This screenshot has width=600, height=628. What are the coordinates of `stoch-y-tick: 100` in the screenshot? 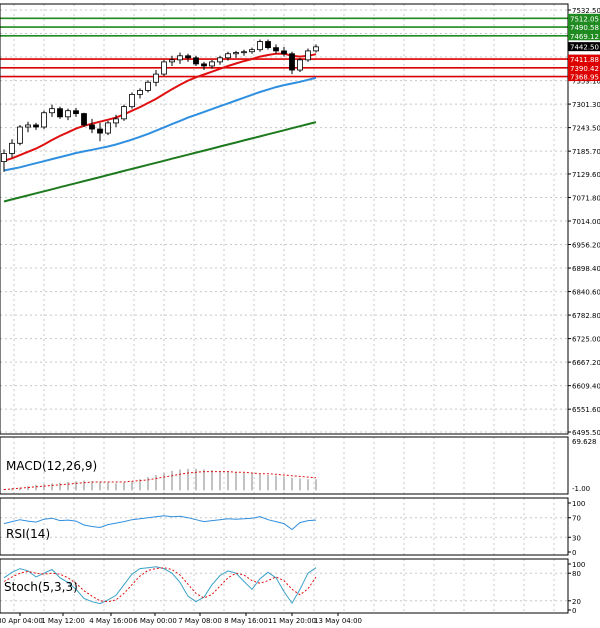 It's located at (578, 565).